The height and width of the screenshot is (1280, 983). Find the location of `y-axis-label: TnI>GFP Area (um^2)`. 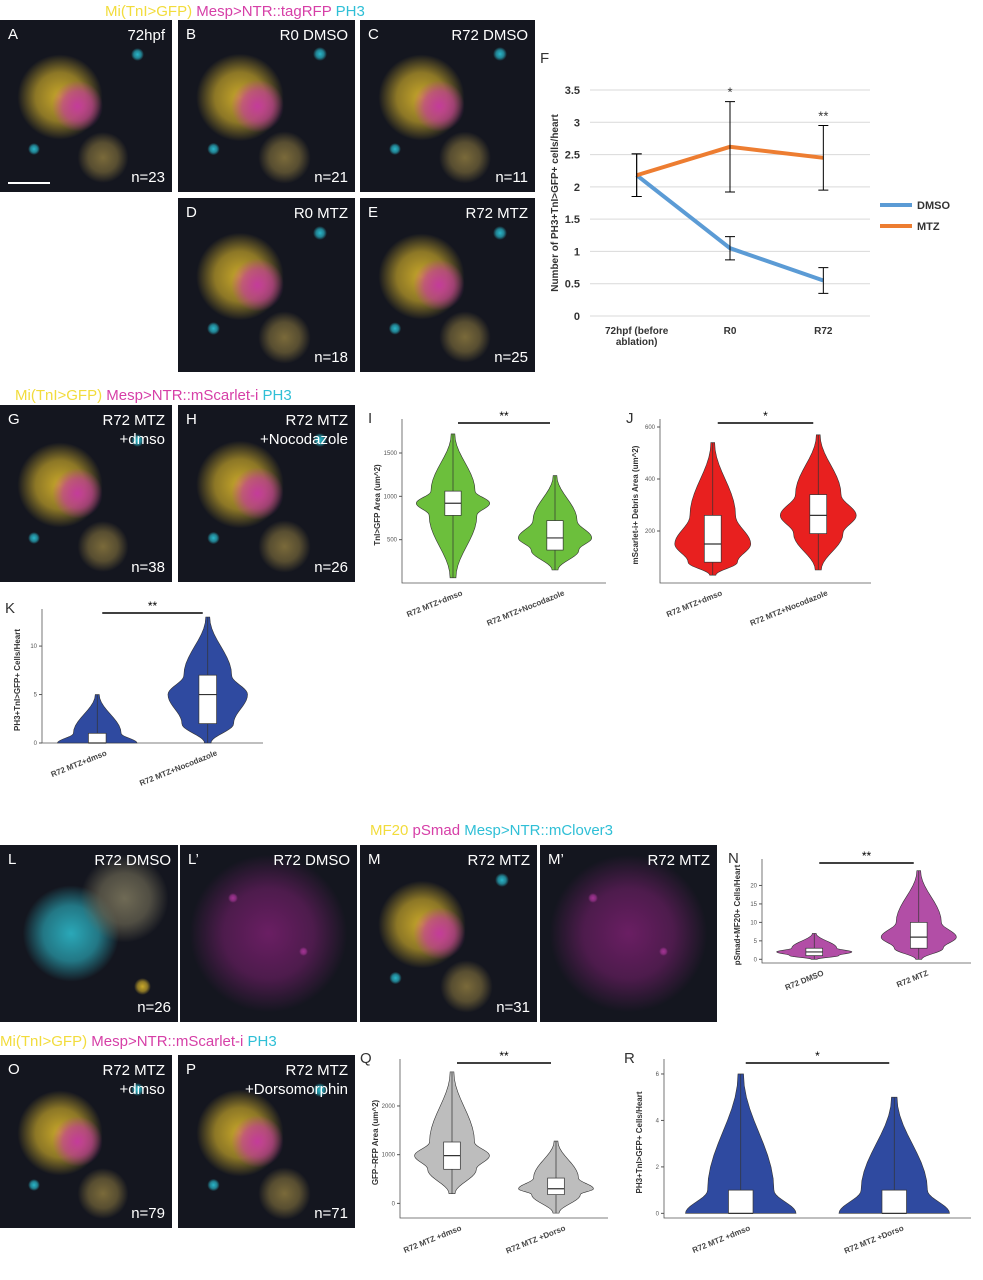

y-axis-label: TnI>GFP Area (um^2) is located at coordinates (377, 505).